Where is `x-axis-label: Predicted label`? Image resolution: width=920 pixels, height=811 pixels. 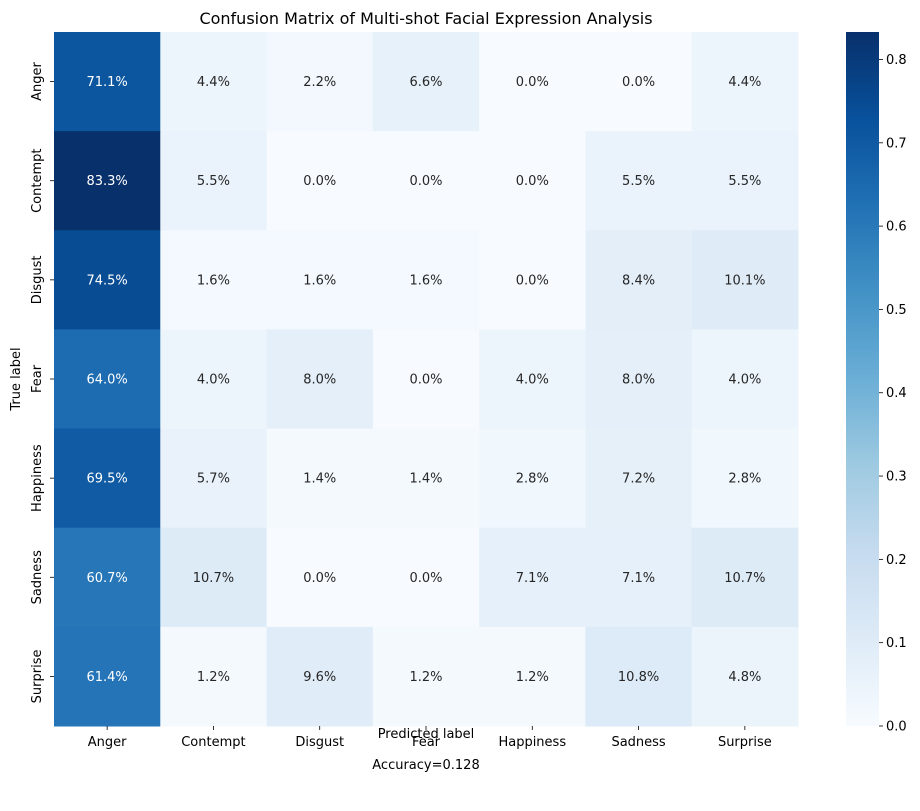 x-axis-label: Predicted label is located at coordinates (426, 734).